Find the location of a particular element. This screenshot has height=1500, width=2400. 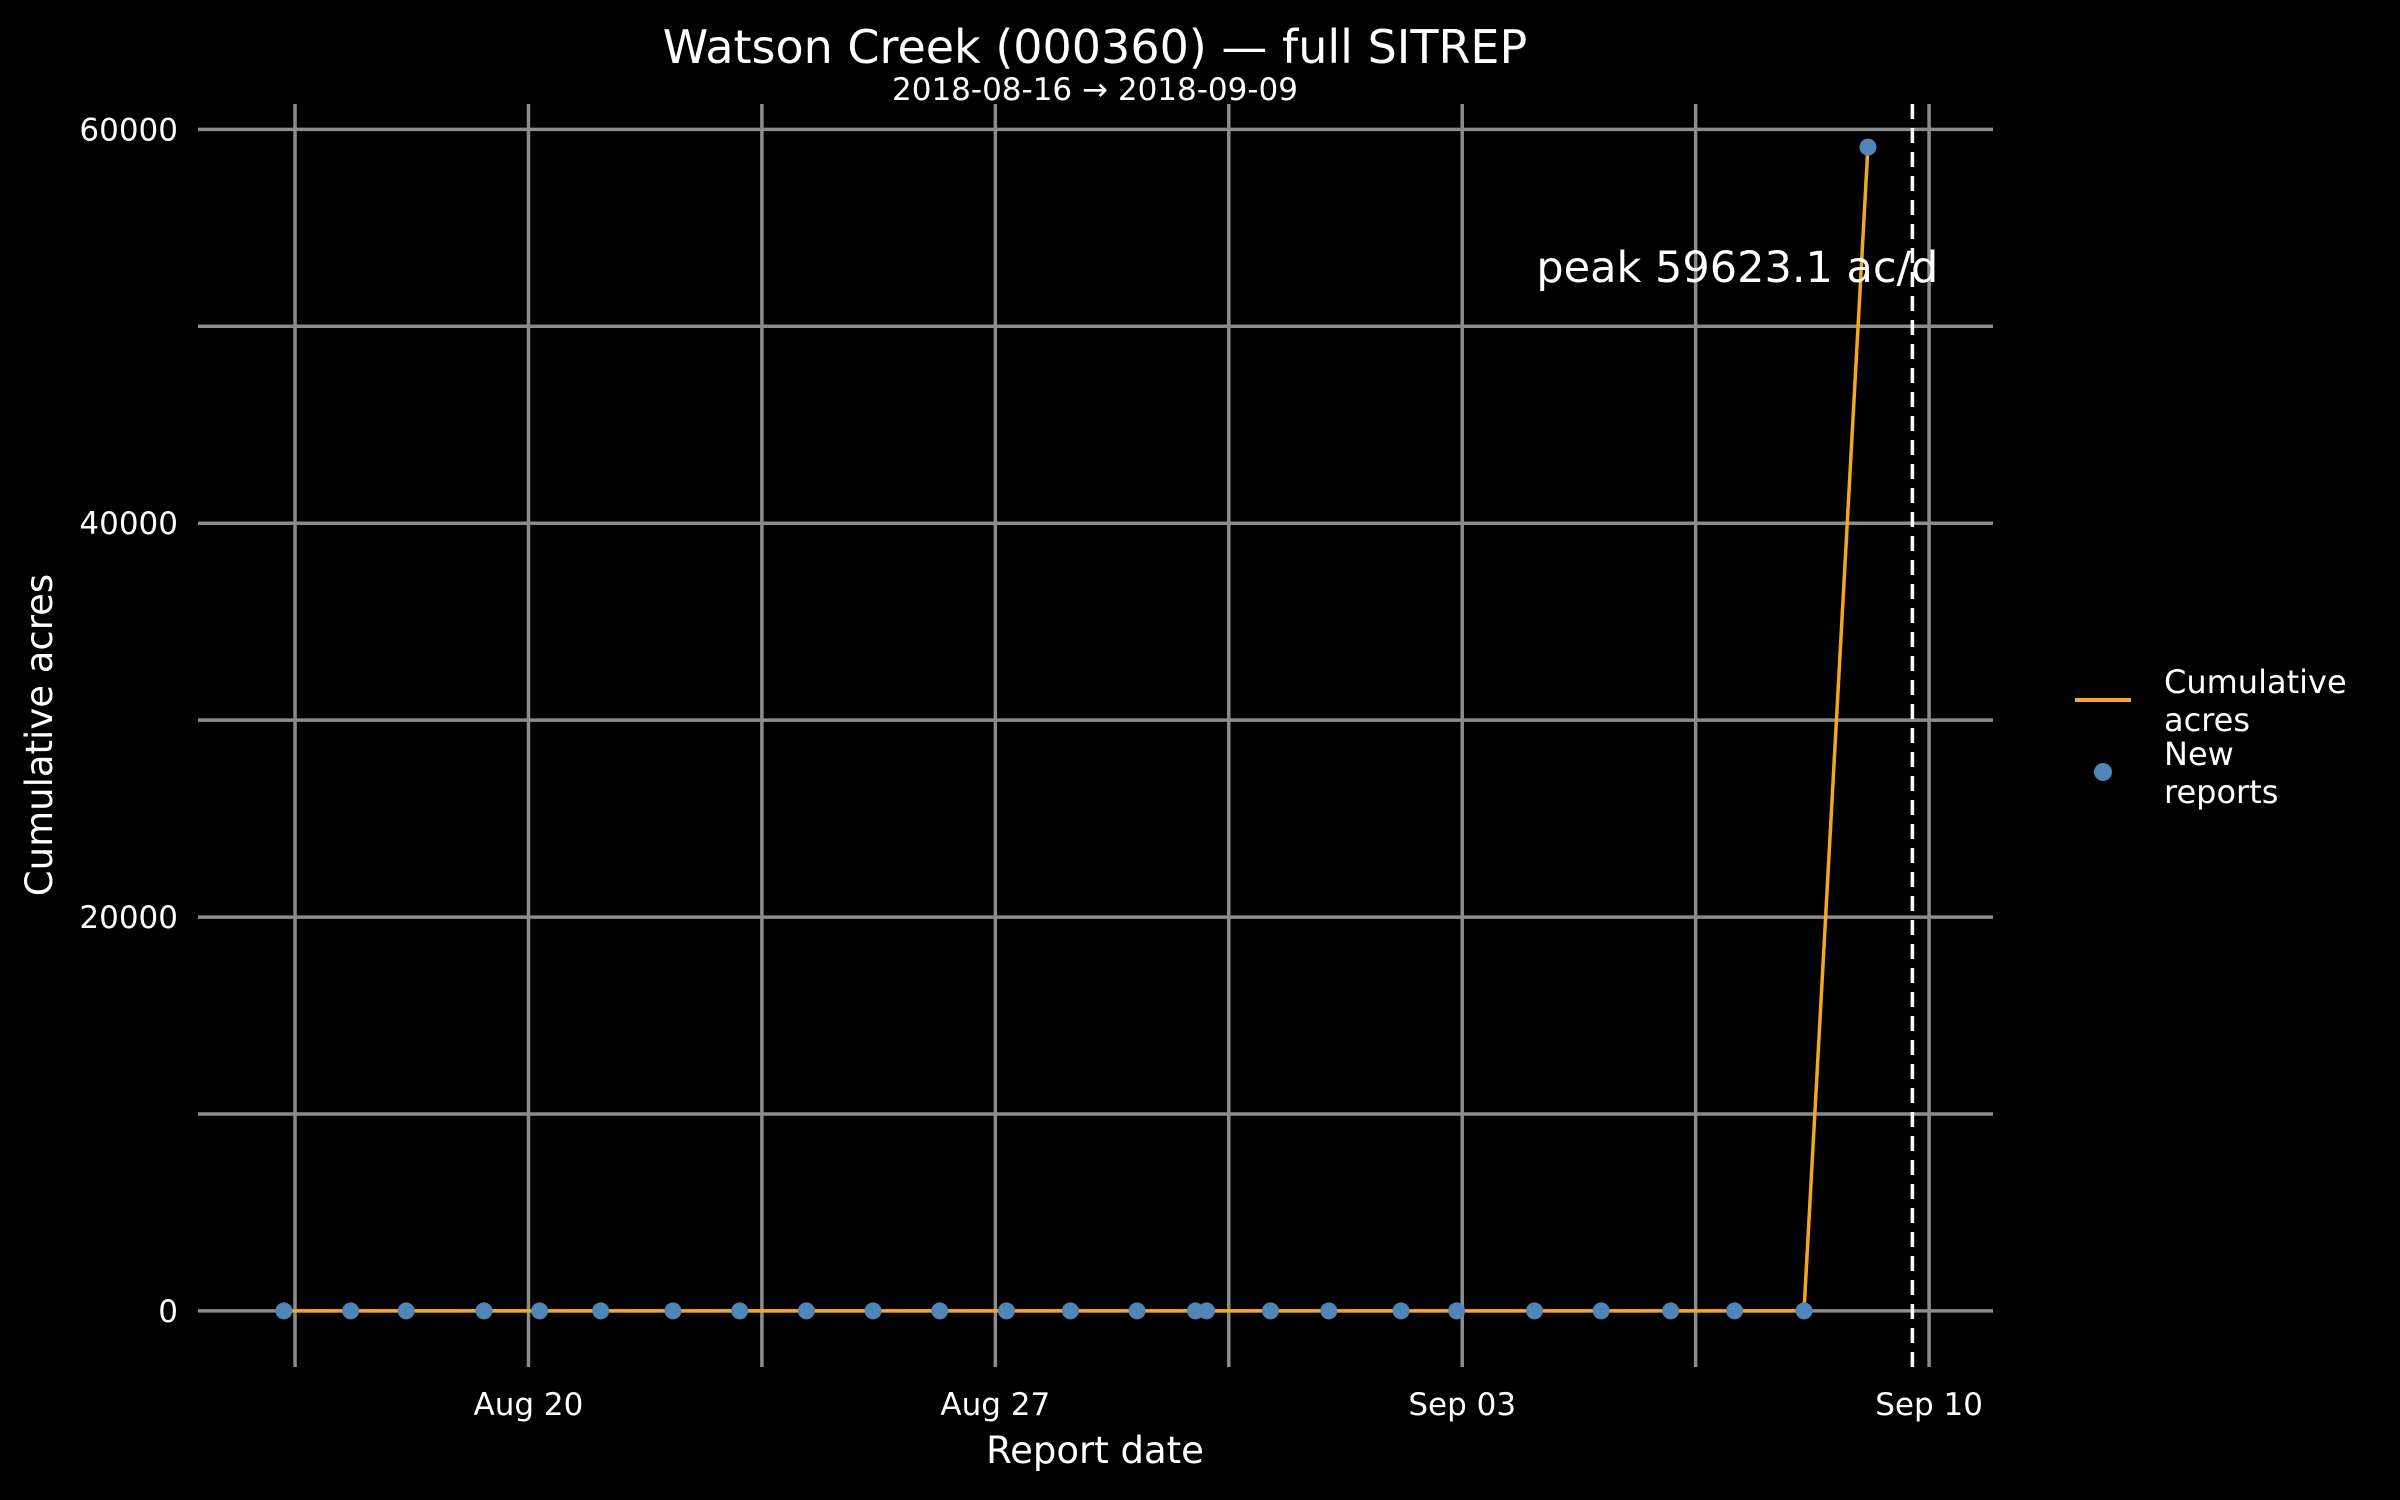

x-tick-label: Sep 10 is located at coordinates (1929, 1405).